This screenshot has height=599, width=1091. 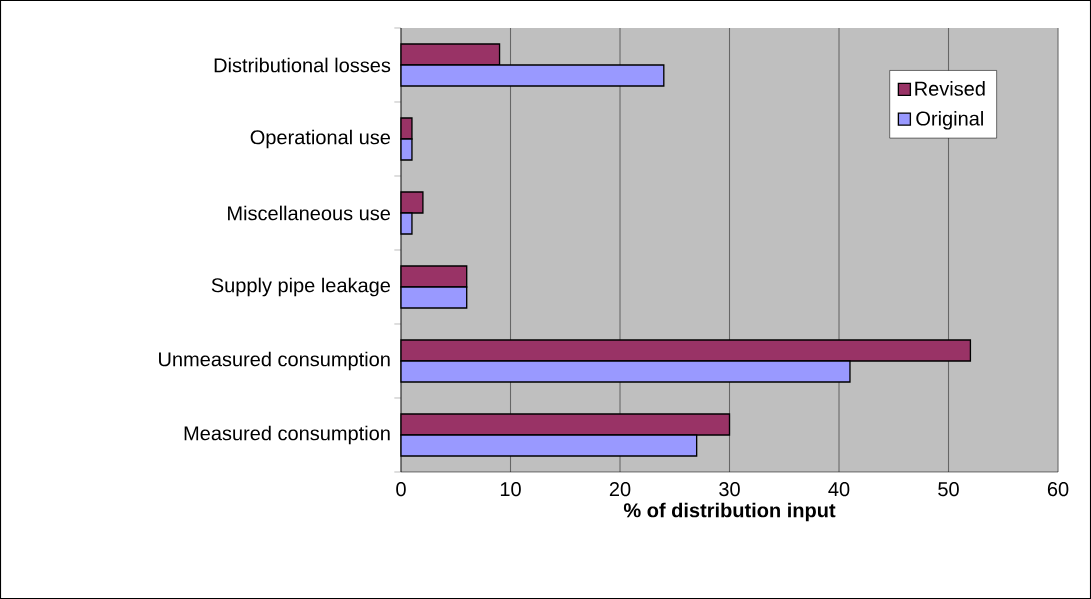 What do you see at coordinates (949, 120) in the screenshot?
I see `legend-label: Original` at bounding box center [949, 120].